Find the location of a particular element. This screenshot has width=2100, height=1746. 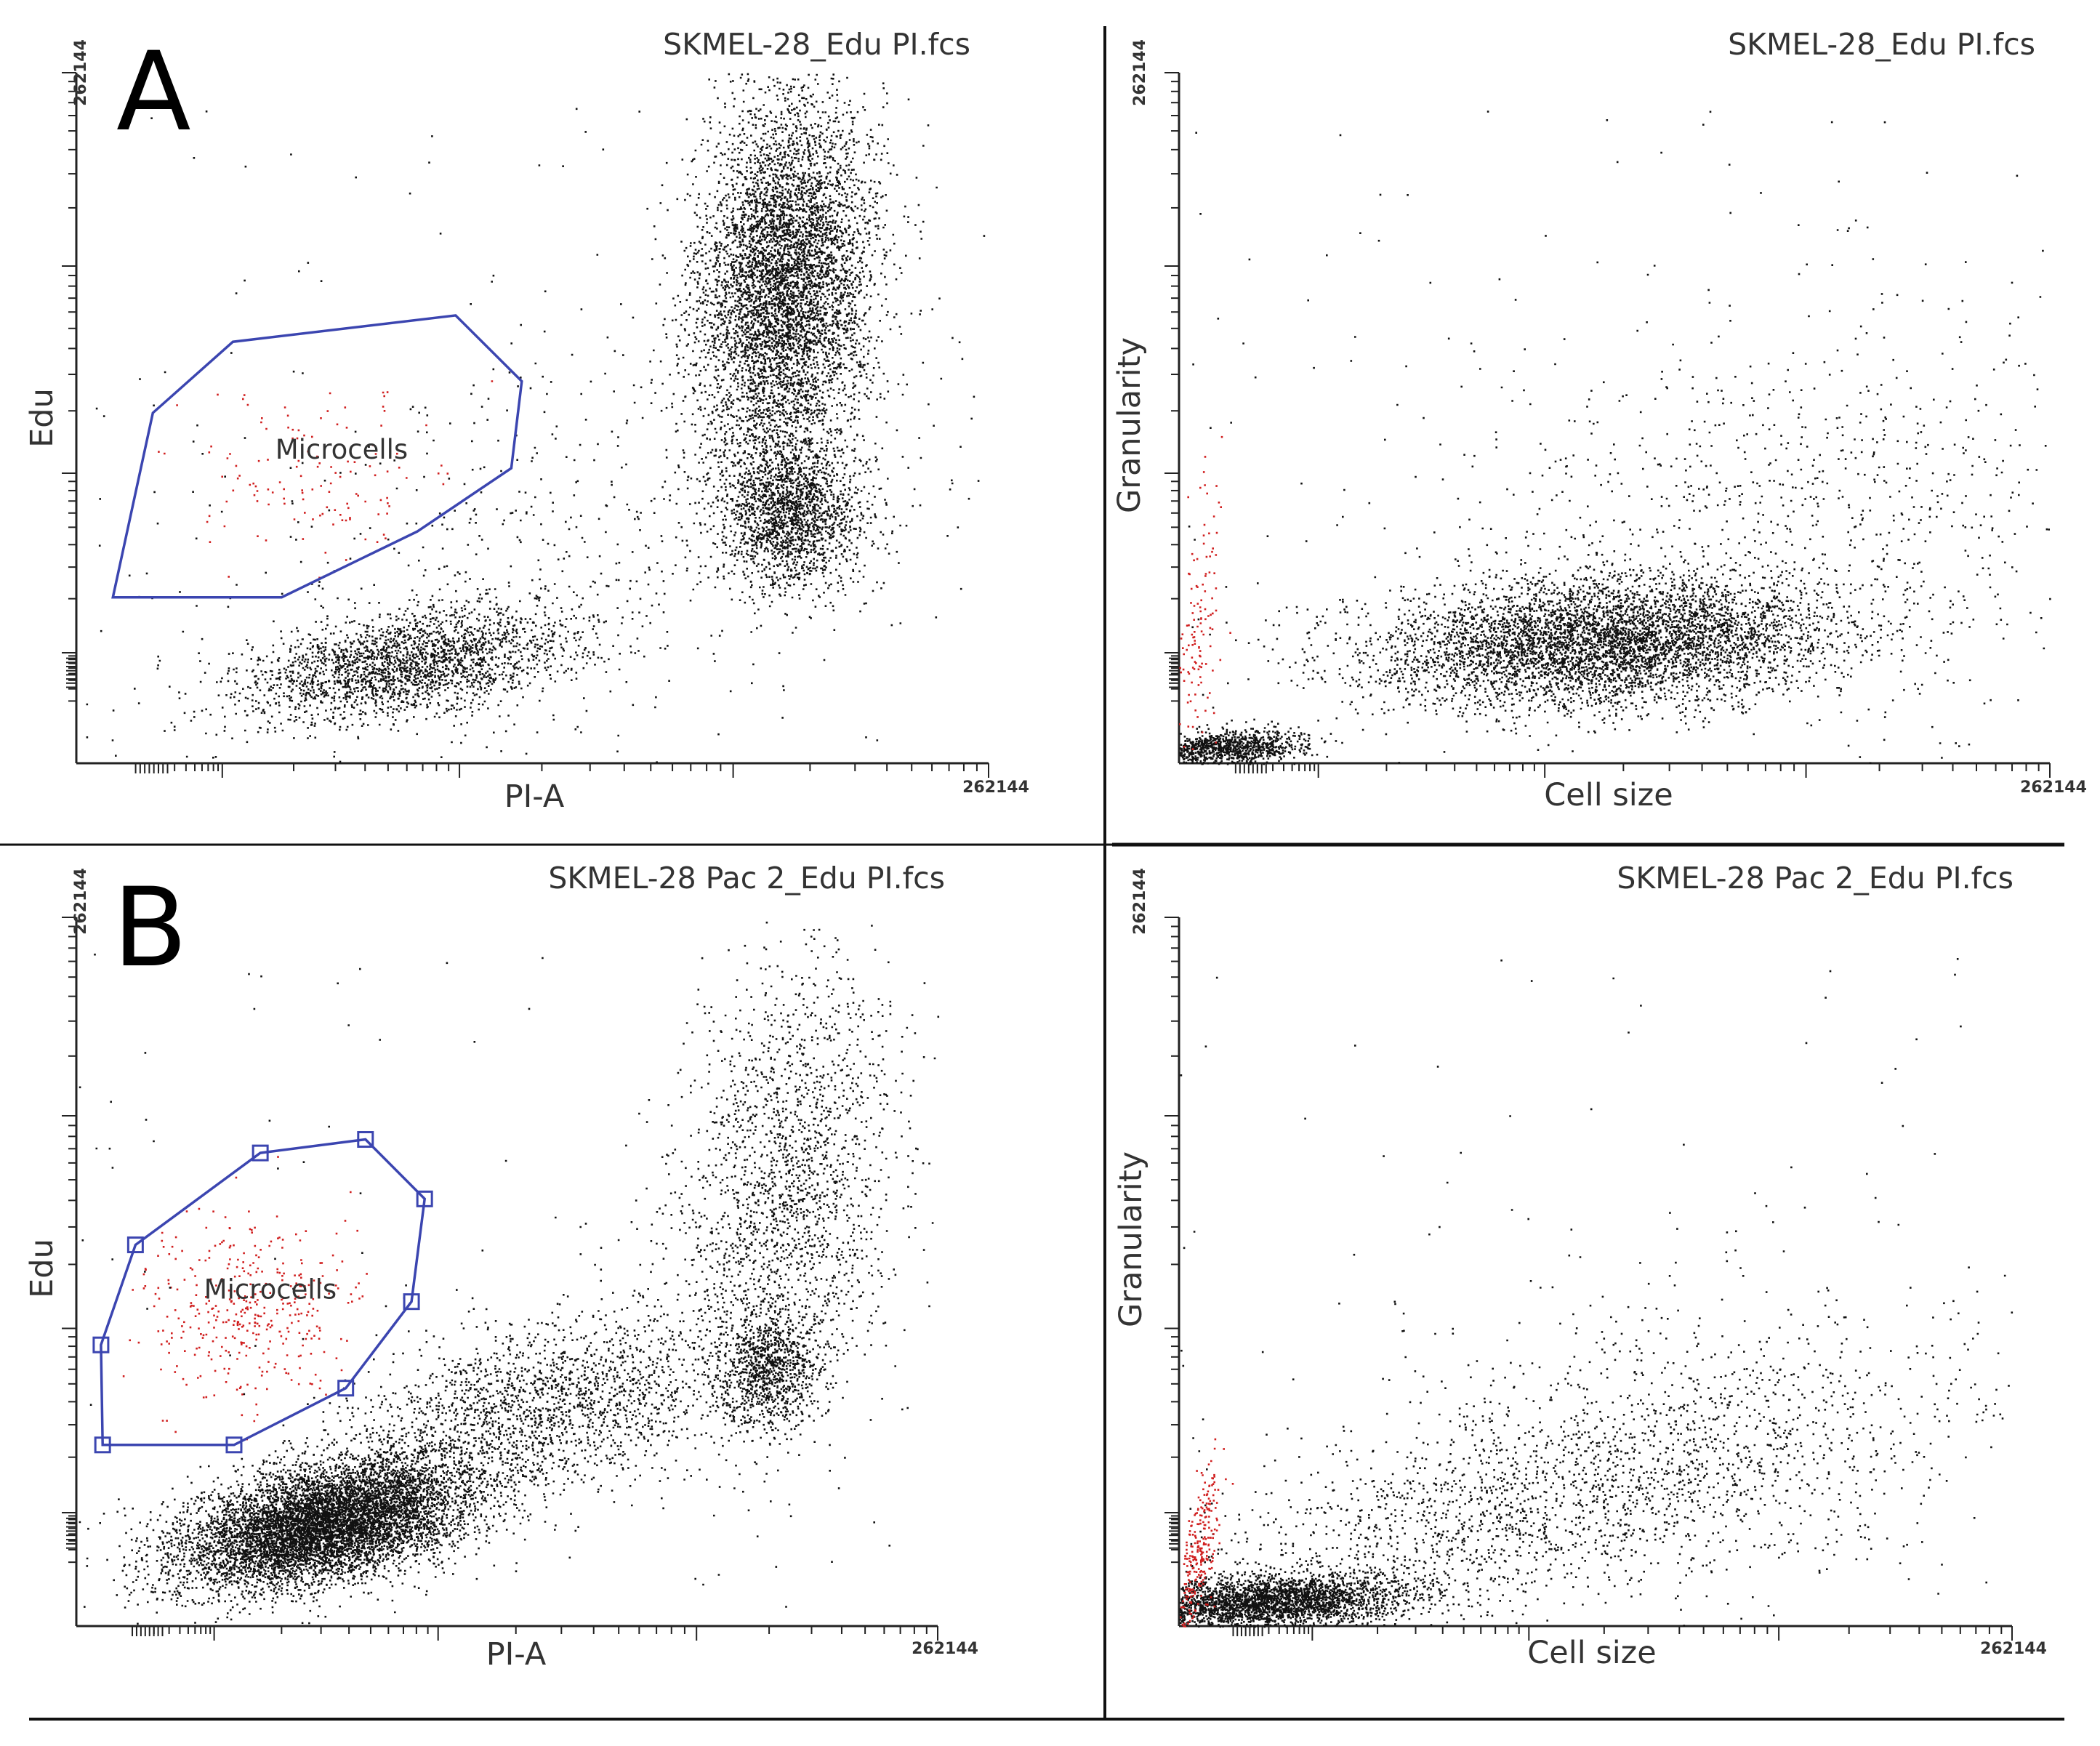

panel-letter-a: A is located at coordinates (153, 92).